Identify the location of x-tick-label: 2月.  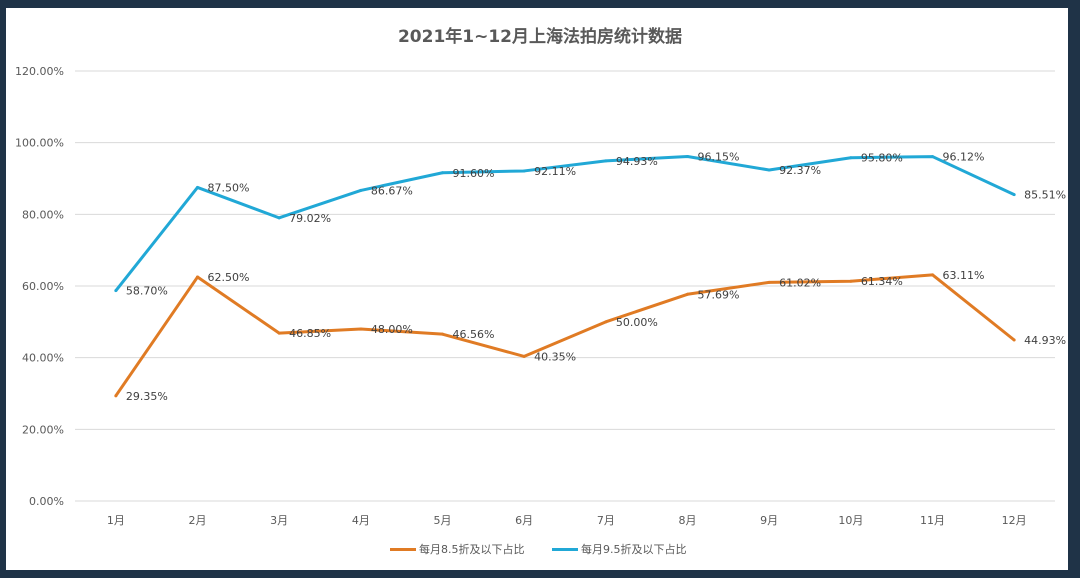
(198, 520).